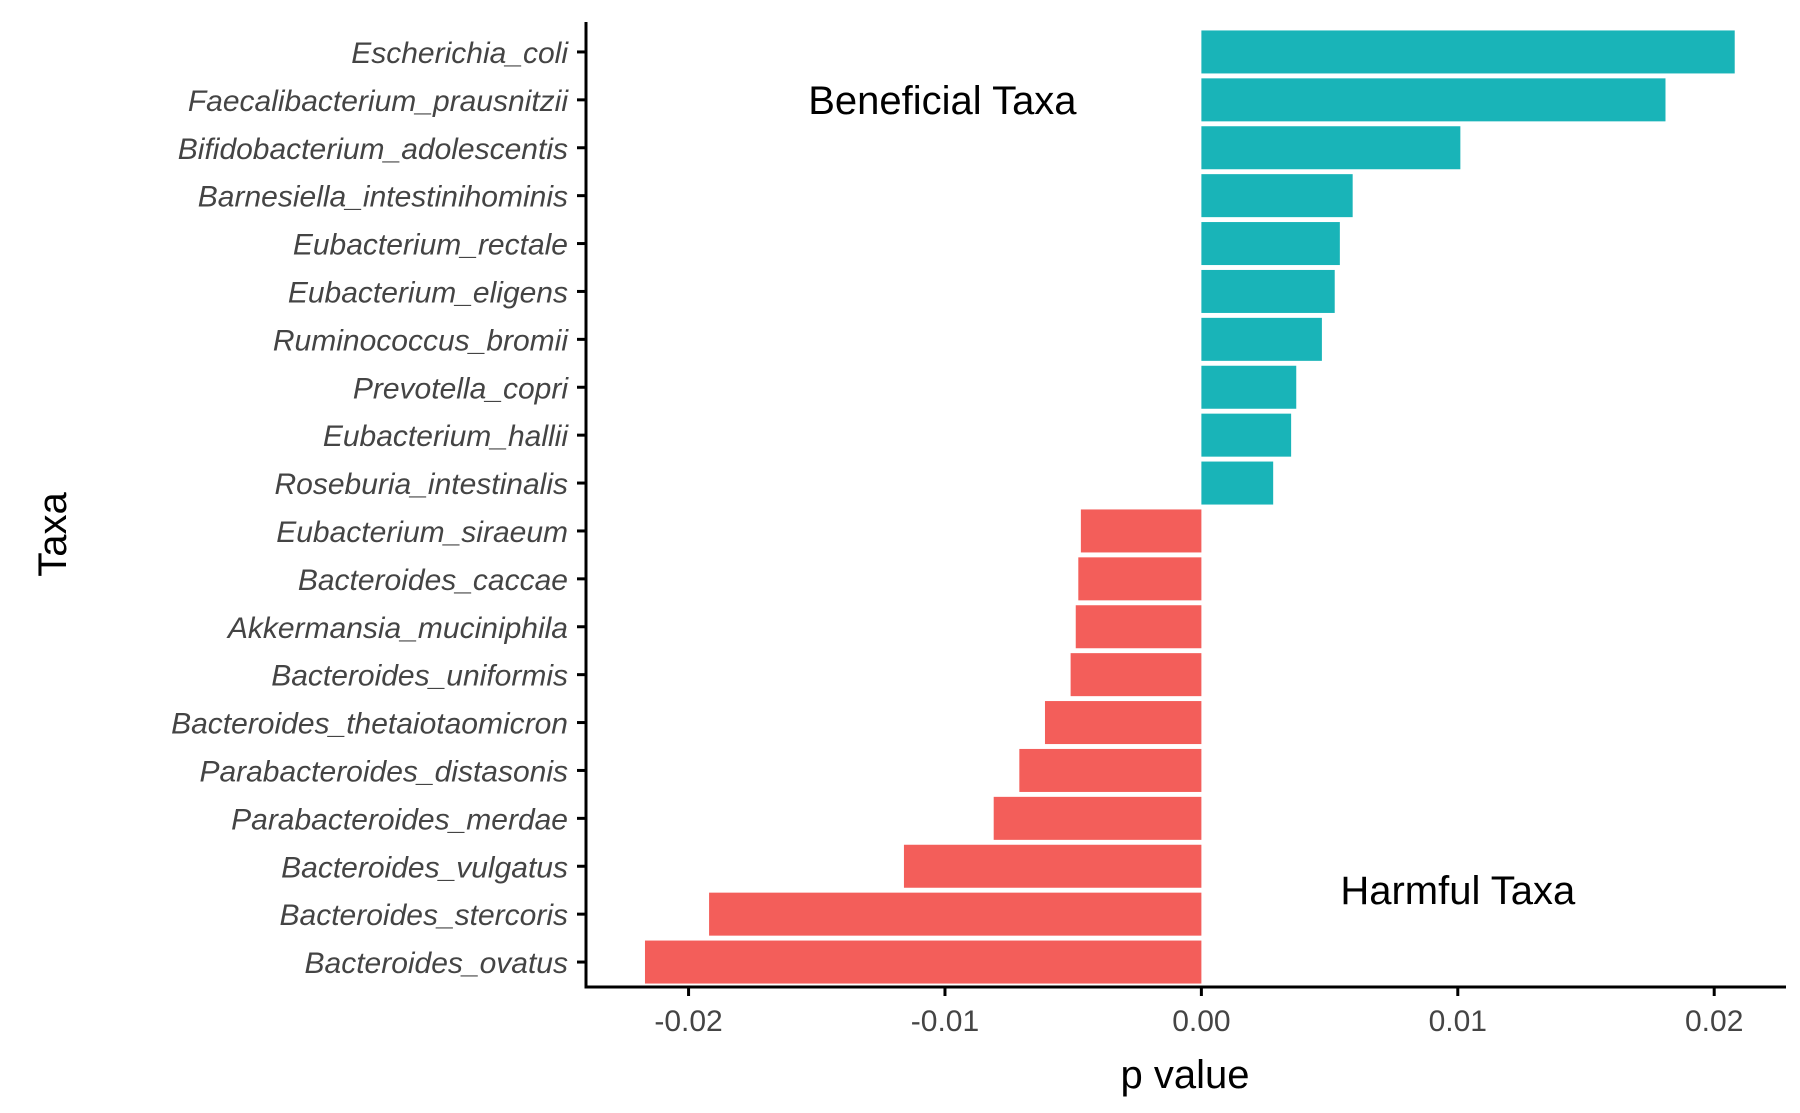  Describe the element at coordinates (1185, 1075) in the screenshot. I see `x-axis-title: p value` at that location.